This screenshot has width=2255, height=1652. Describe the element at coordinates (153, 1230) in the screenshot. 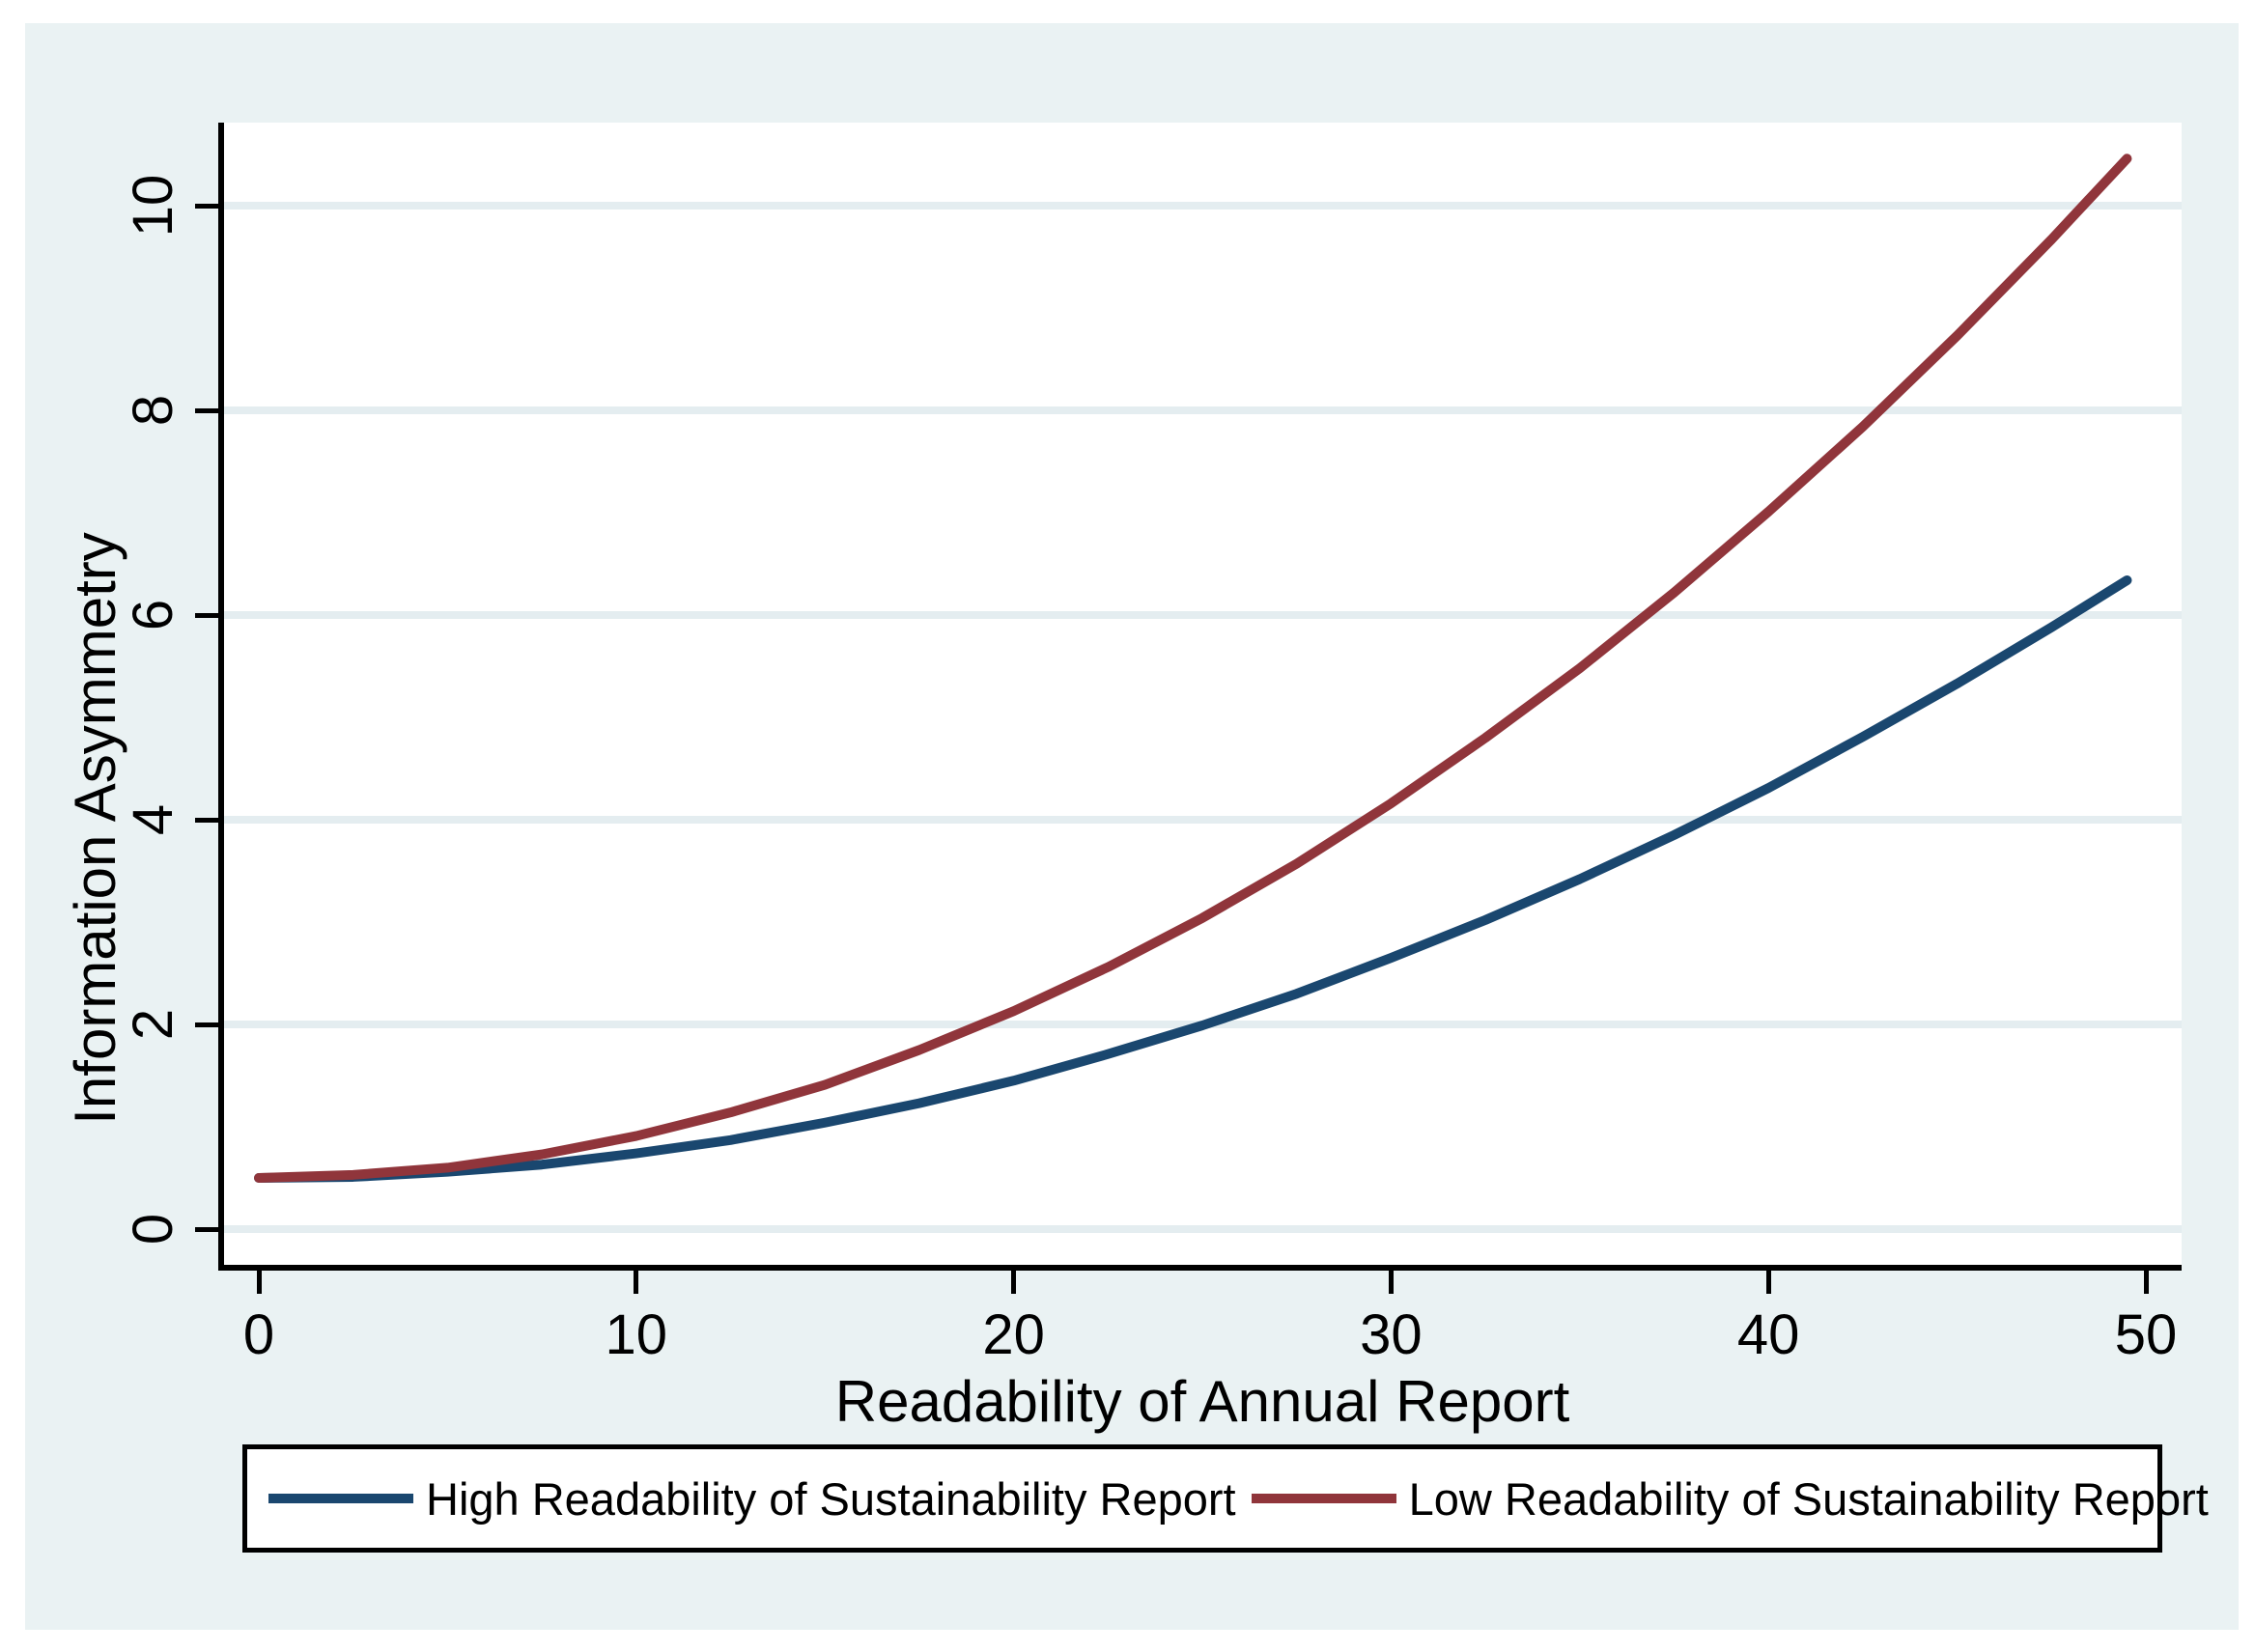

I see `y-tick-label-0: 0` at that location.